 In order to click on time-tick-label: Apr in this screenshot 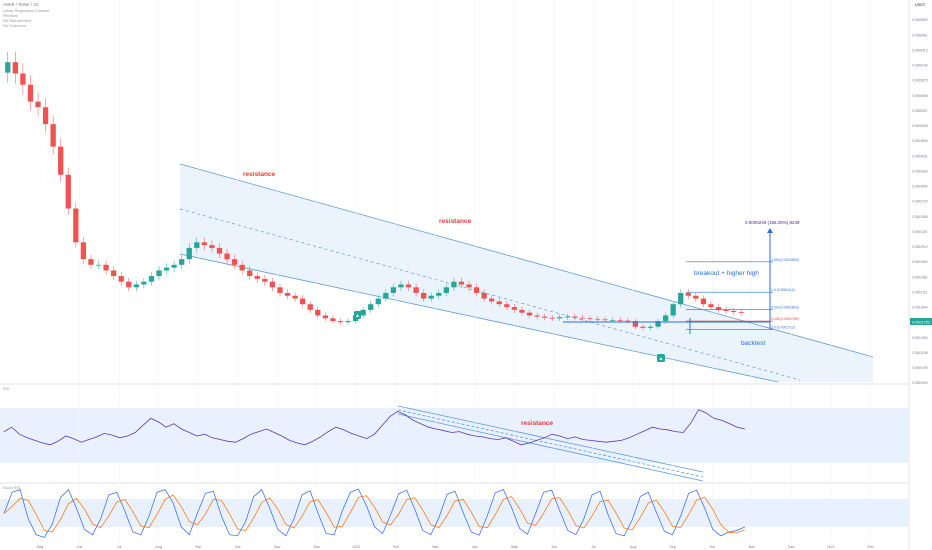, I will do `click(475, 547)`.